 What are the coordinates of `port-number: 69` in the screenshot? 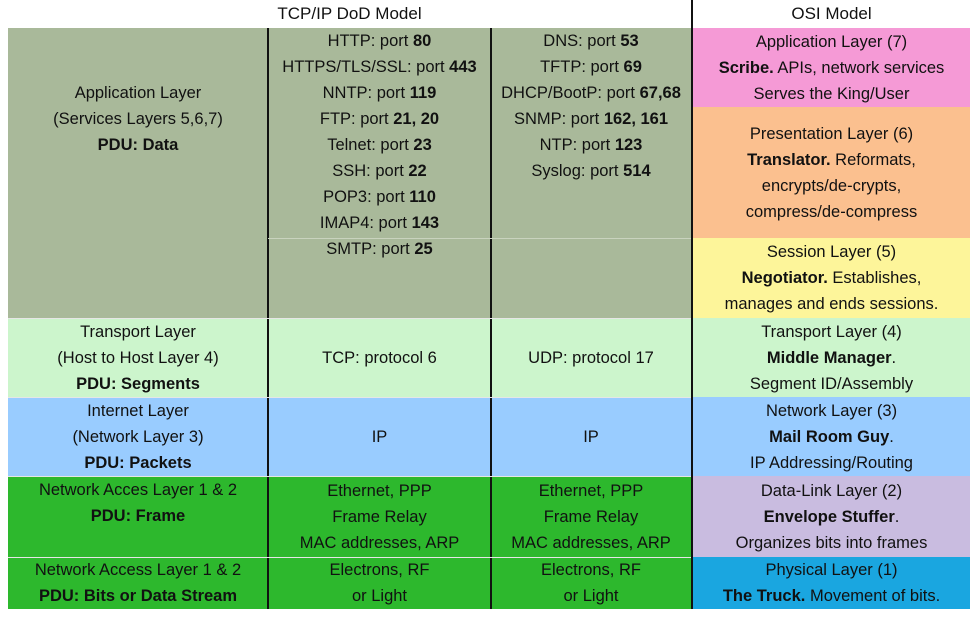 It's located at (632, 67).